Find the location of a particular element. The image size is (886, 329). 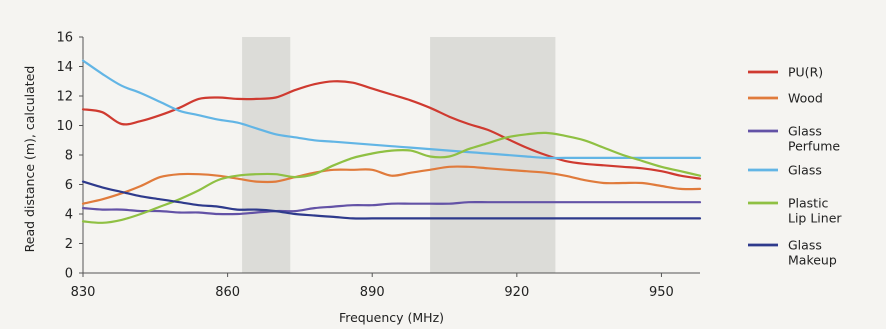

x-tick-label: 920 is located at coordinates (516, 292).